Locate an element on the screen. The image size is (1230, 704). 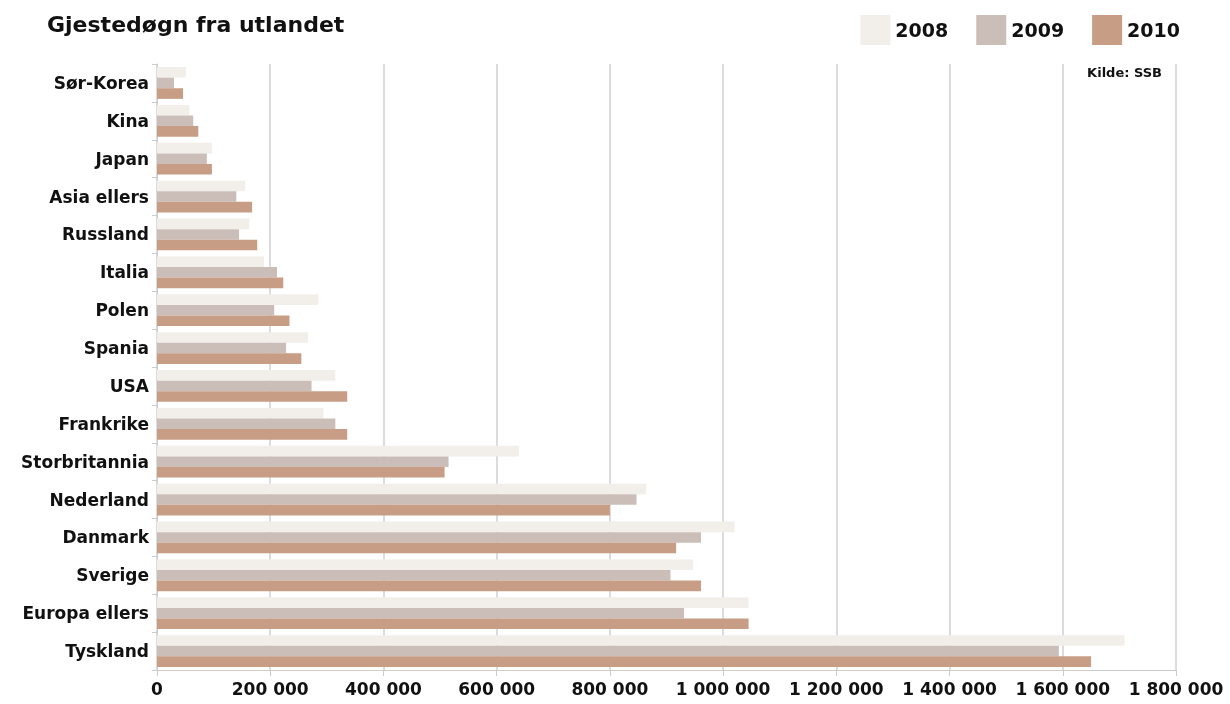
chart-title: Gjestedøgn fra utlandet is located at coordinates (196, 24).